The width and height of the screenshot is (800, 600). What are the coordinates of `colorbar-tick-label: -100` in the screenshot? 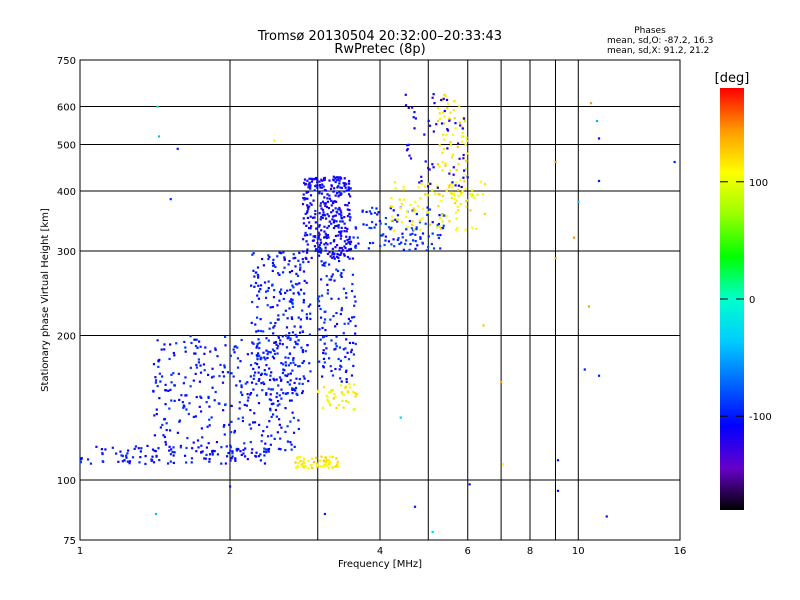 It's located at (760, 417).